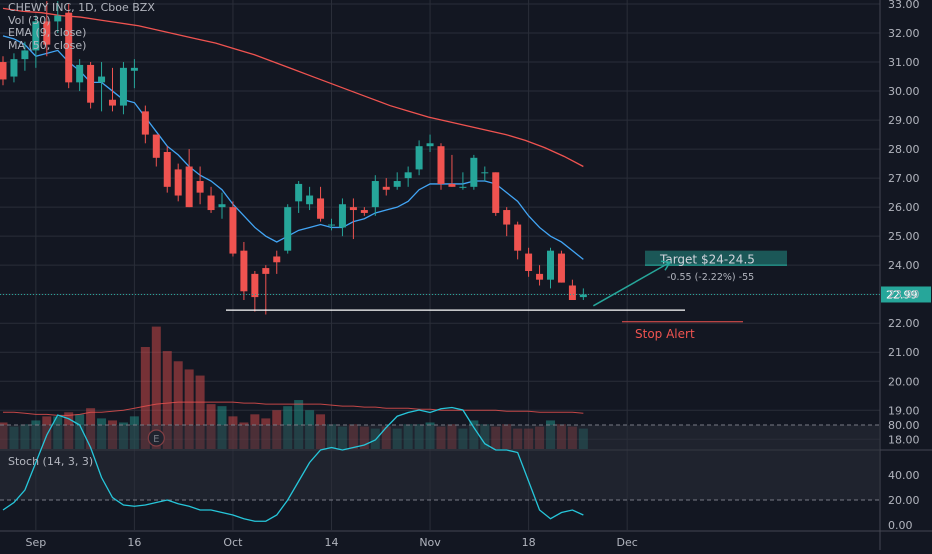  I want to click on stoch-legend: Stoch (14, 3, 3), so click(51, 461).